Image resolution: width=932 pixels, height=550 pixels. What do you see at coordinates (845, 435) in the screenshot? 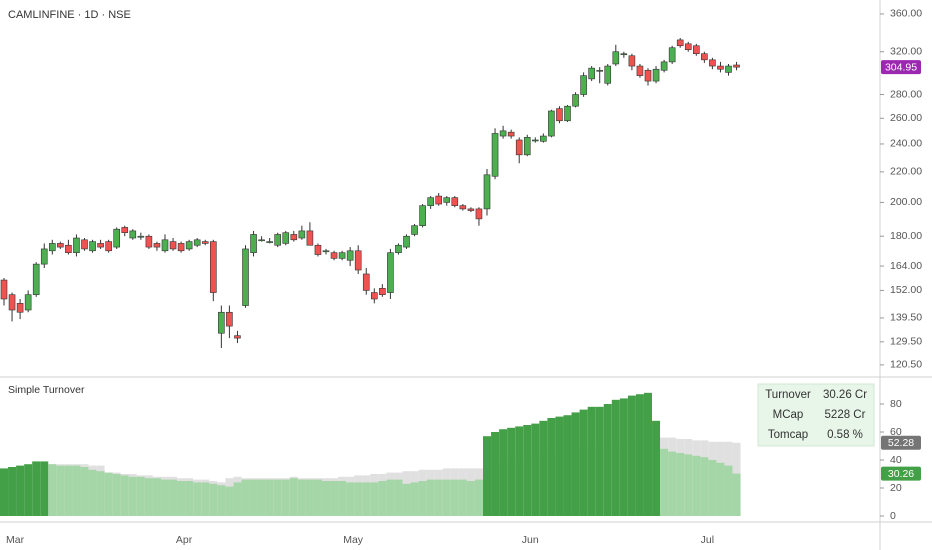
I see `table-value: 0.58 %` at bounding box center [845, 435].